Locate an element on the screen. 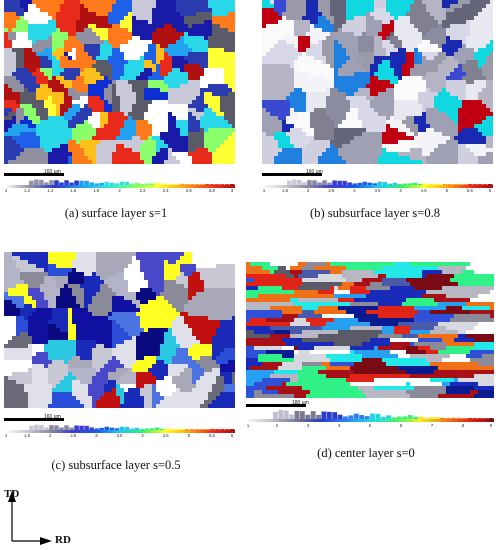 This screenshot has width=498, height=550. colorbar-tick-label: 2.2 is located at coordinates (142, 190).